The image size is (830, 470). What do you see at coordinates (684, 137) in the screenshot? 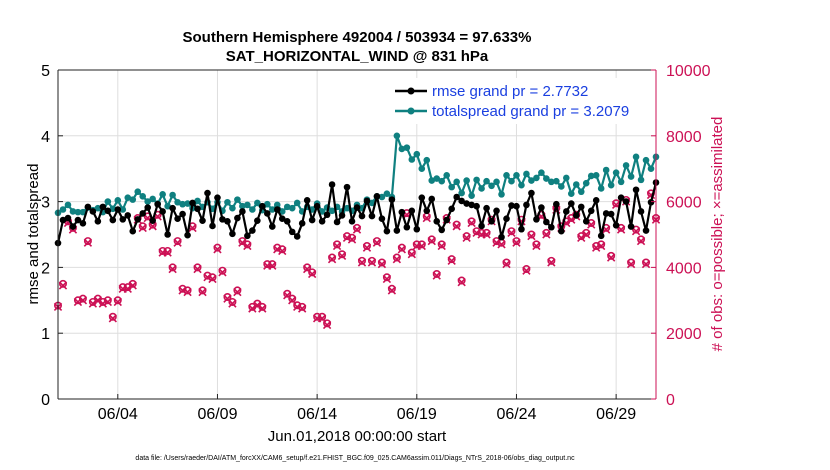
I see `y2-tick-label: 8000` at bounding box center [684, 137].